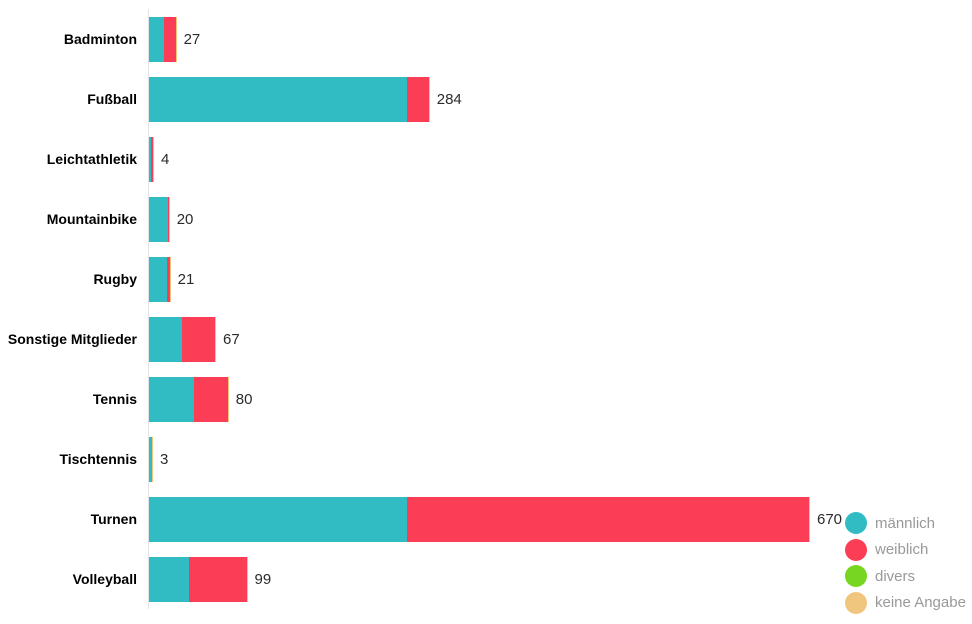 The width and height of the screenshot is (972, 624). Describe the element at coordinates (560, 459) in the screenshot. I see `bar-area: 3` at that location.